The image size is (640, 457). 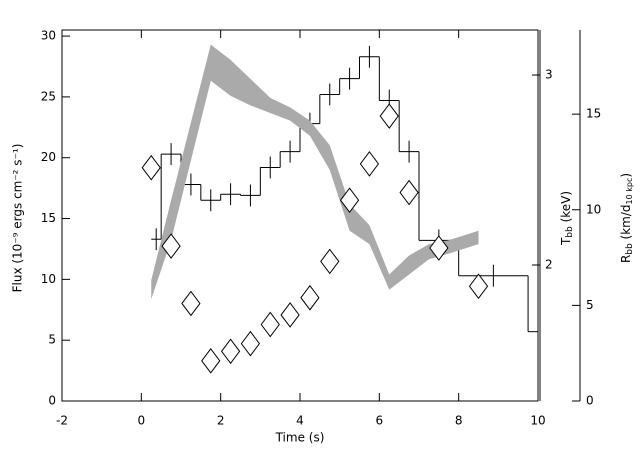 What do you see at coordinates (18, 218) in the screenshot?
I see `y-axis-label: Flux (10⁻⁹ ergs cm⁻² s⁻¹)` at bounding box center [18, 218].